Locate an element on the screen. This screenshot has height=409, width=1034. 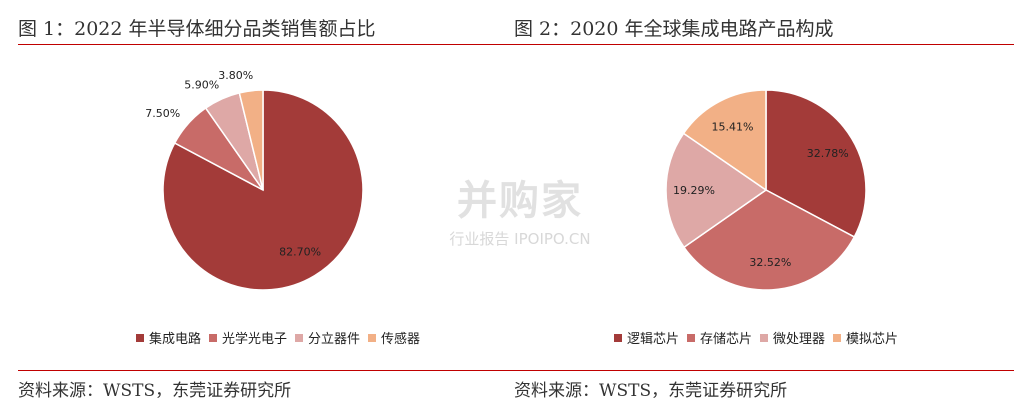
legend-label: 光学光电子 is located at coordinates (255, 339).